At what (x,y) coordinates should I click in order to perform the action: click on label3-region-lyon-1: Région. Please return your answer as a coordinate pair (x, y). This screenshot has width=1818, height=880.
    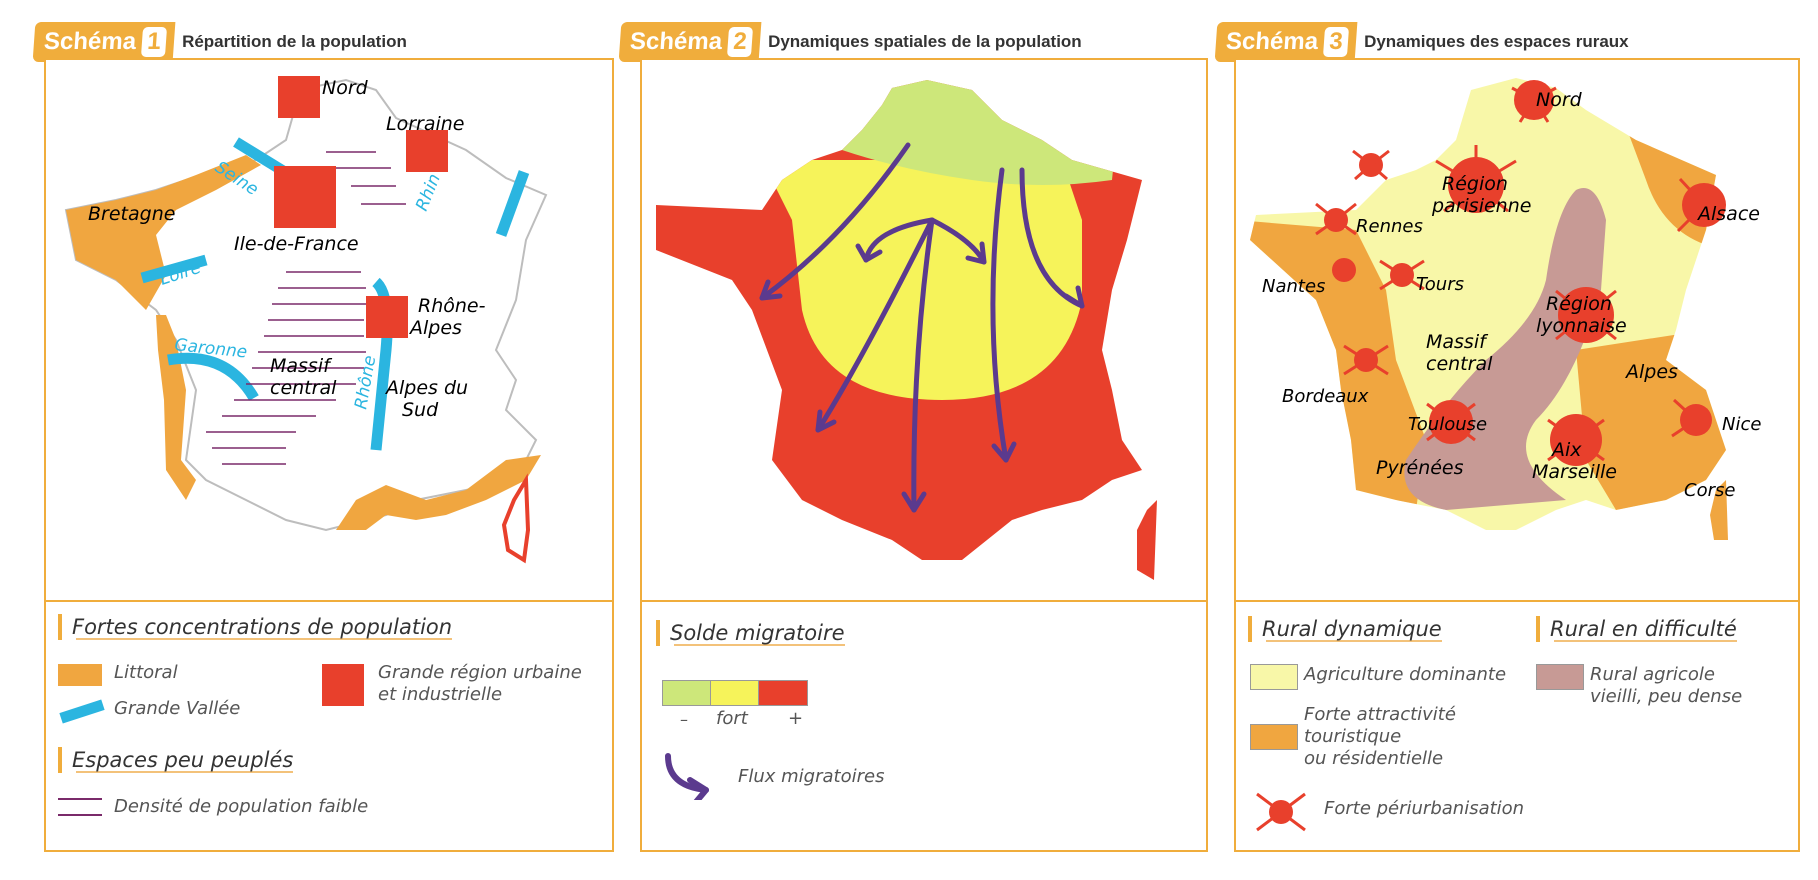
    Looking at the image, I should click on (1579, 304).